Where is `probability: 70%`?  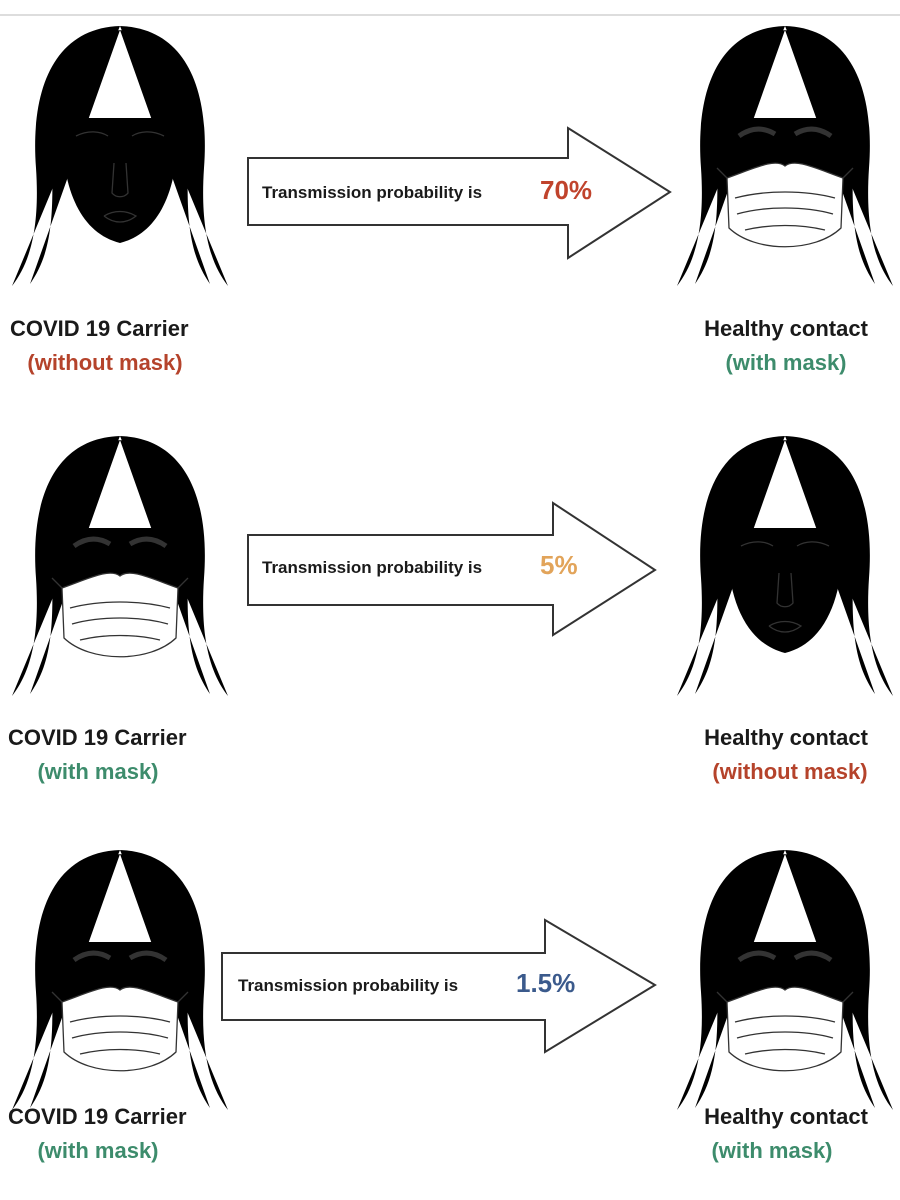 probability: 70% is located at coordinates (566, 190).